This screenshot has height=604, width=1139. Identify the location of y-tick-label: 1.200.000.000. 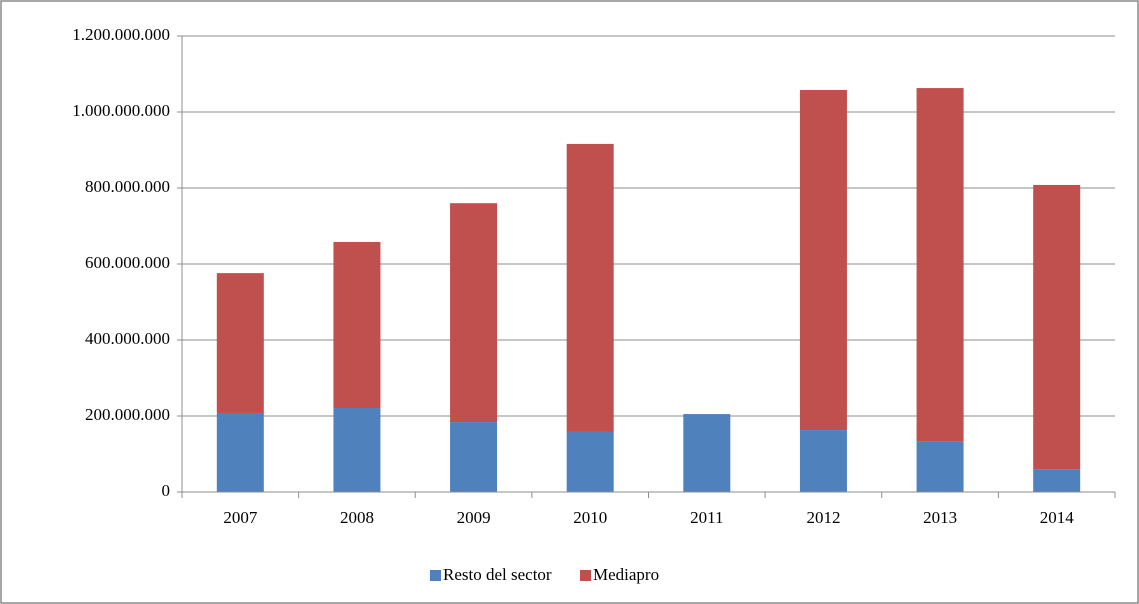
(121, 34).